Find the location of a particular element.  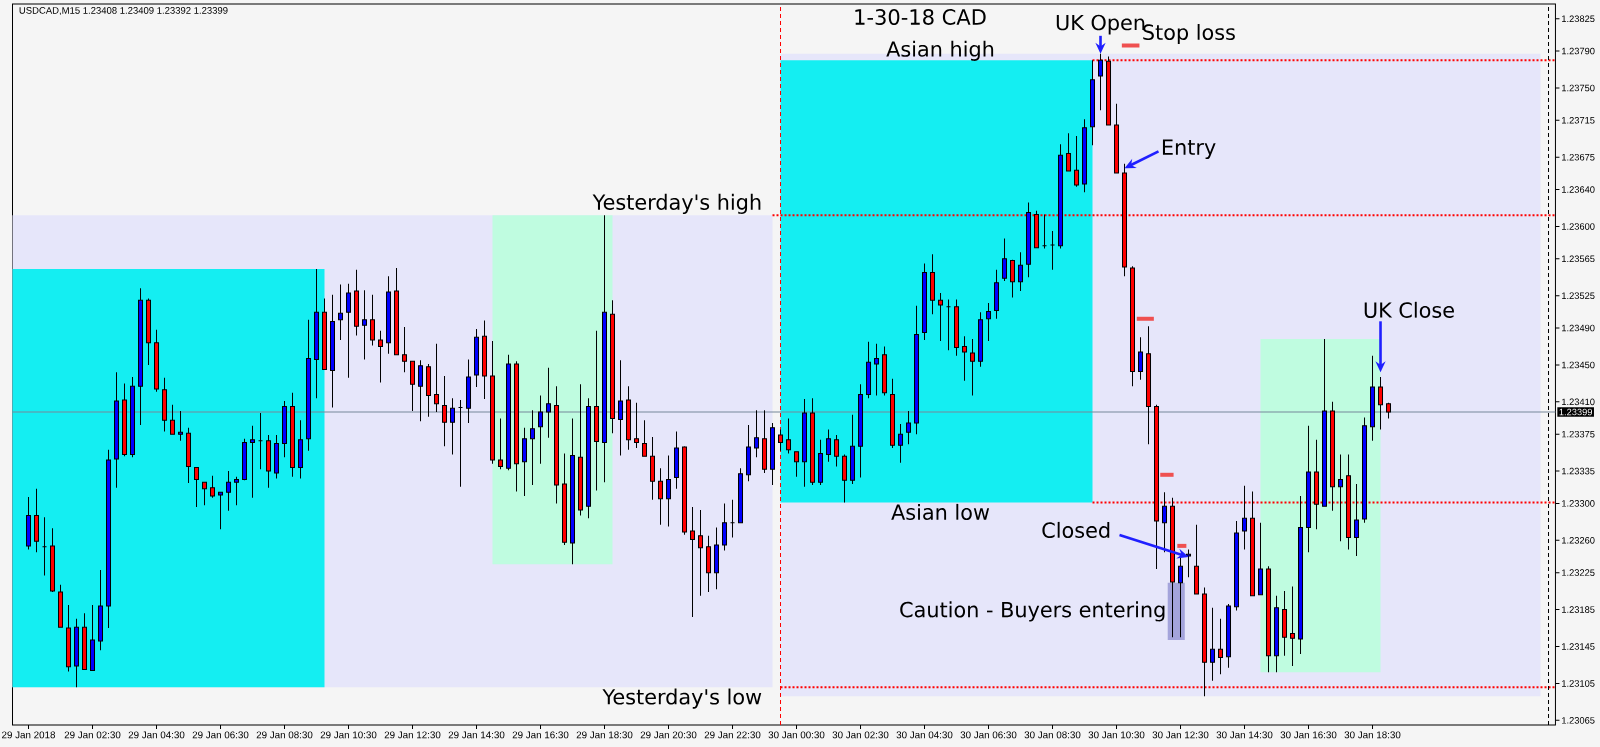

ref-line-label: 1.23399 is located at coordinates (1576, 412).